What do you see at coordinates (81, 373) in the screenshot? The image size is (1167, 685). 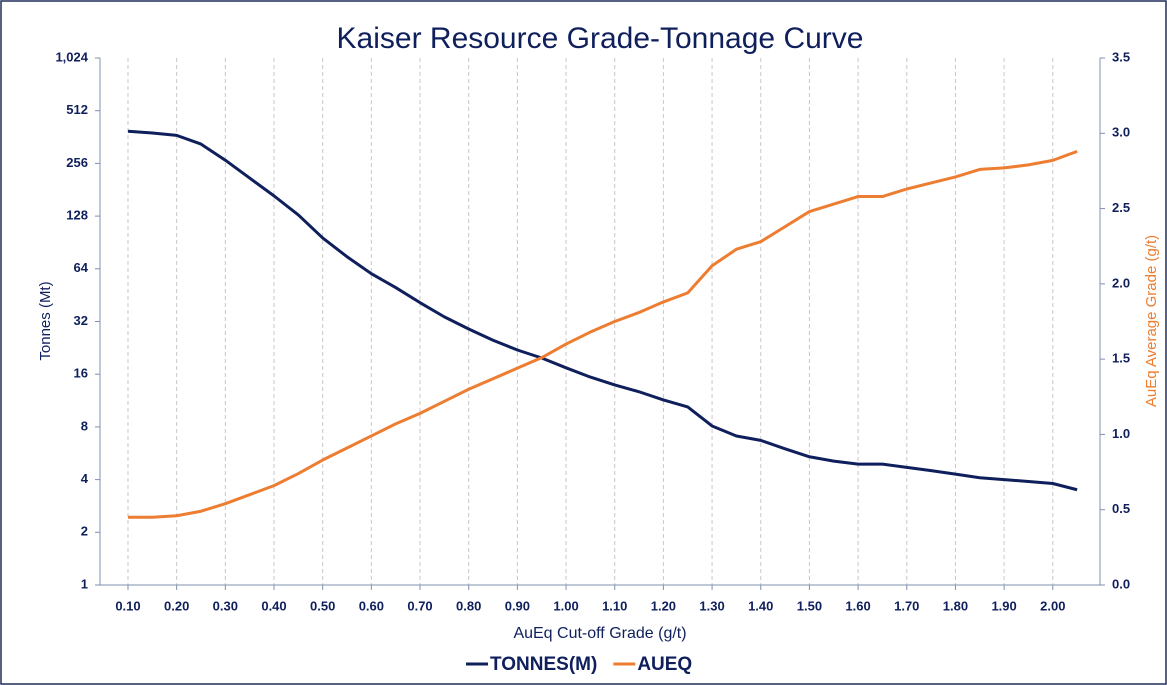 I see `y-tick-label: 16` at bounding box center [81, 373].